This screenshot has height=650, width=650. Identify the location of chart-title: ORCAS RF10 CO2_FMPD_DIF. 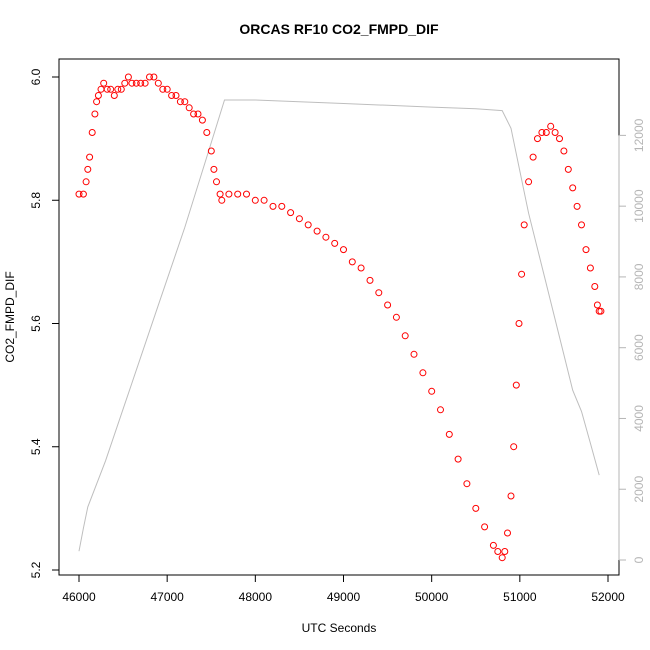
(339, 29).